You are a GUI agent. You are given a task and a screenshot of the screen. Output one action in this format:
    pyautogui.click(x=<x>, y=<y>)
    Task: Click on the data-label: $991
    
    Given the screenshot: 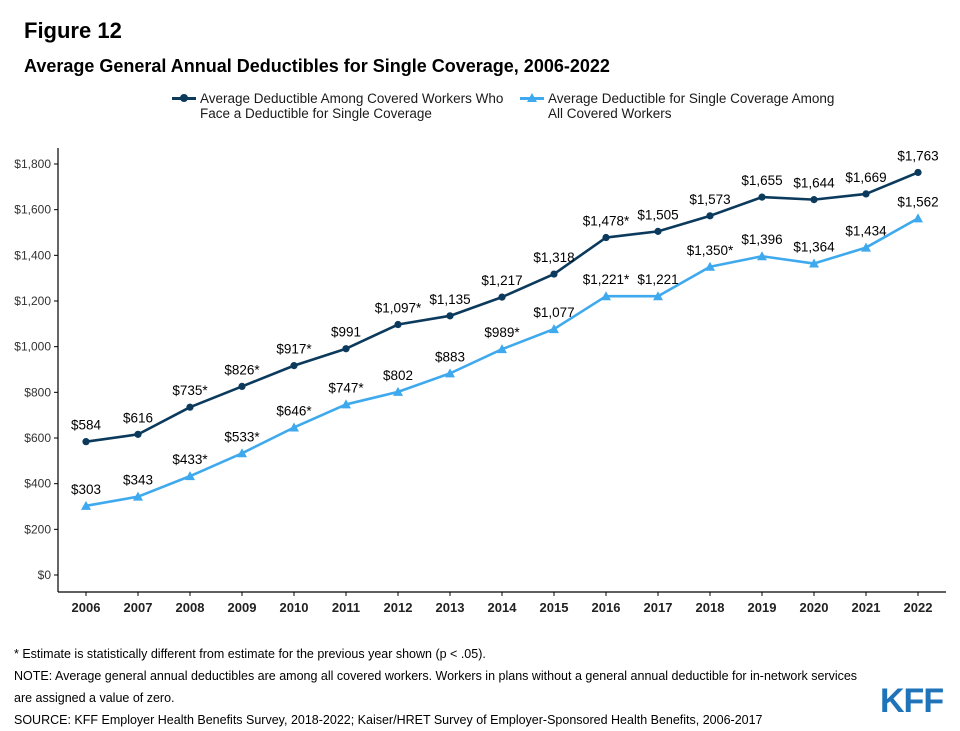 What is the action you would take?
    pyautogui.click(x=346, y=332)
    